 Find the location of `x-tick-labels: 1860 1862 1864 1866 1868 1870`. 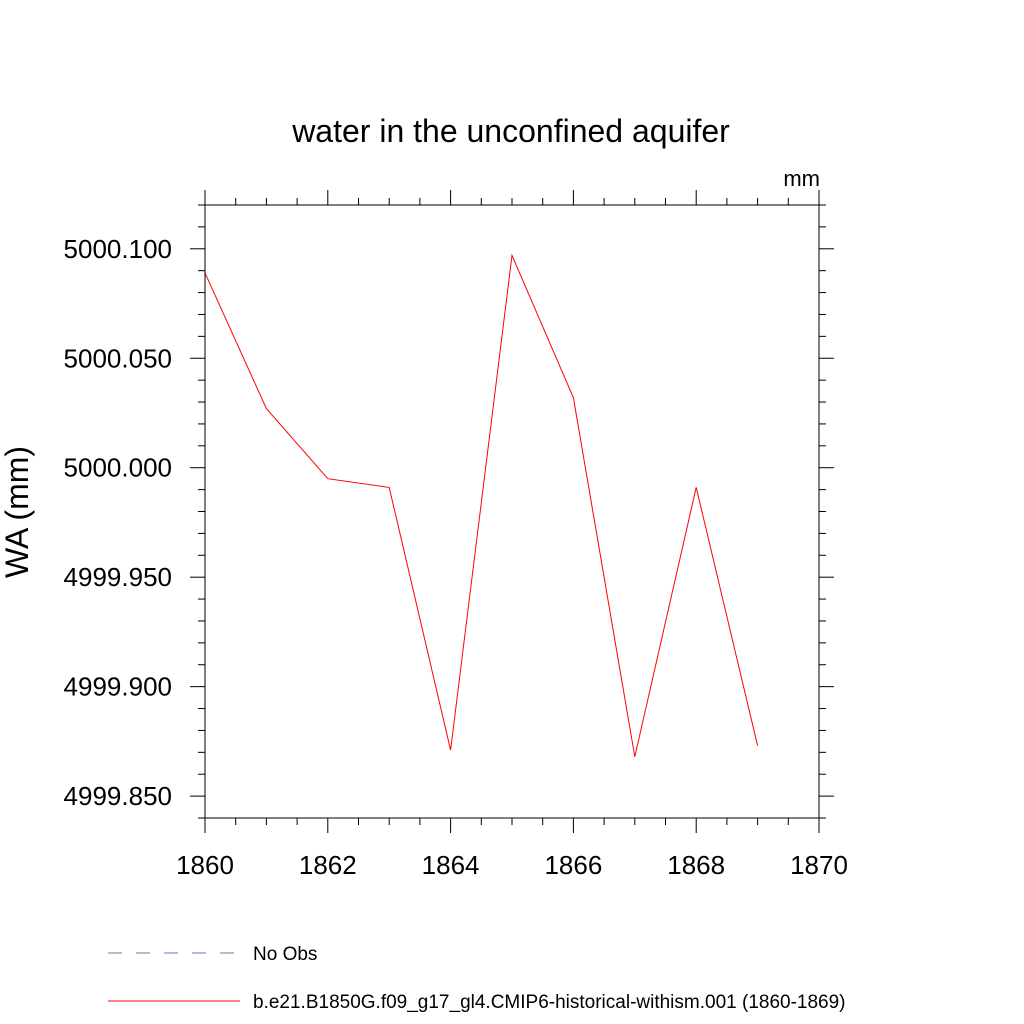

x-tick-labels: 1860 1862 1864 1866 1868 1870 is located at coordinates (512, 865).